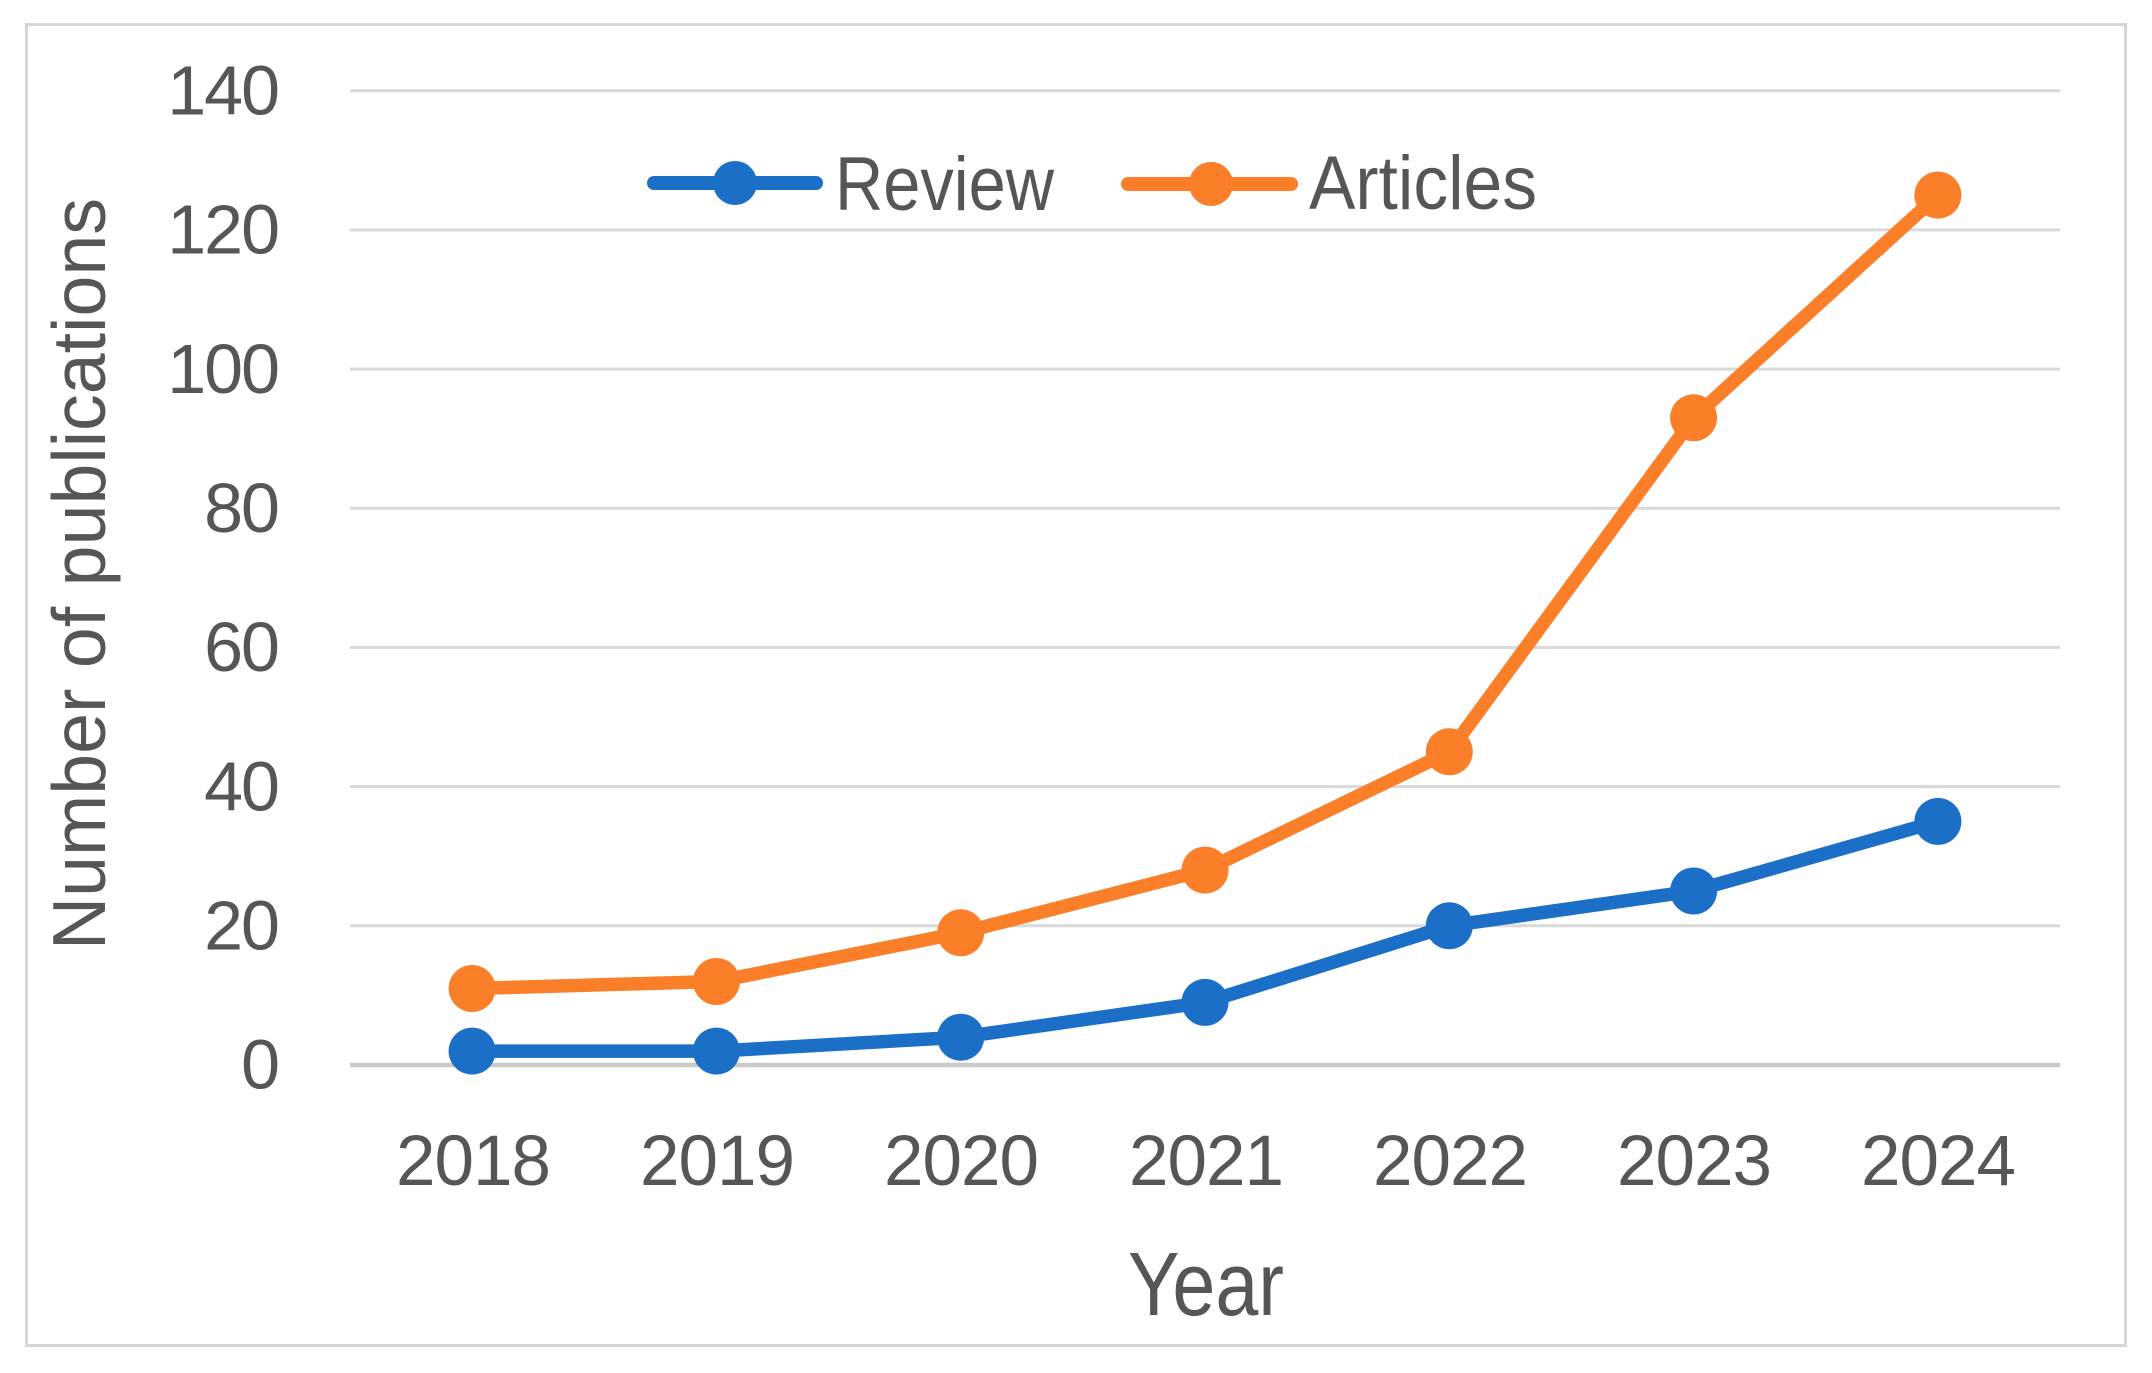 Image resolution: width=2152 pixels, height=1373 pixels. Describe the element at coordinates (1694, 1161) in the screenshot. I see `svg-text: 2023` at that location.